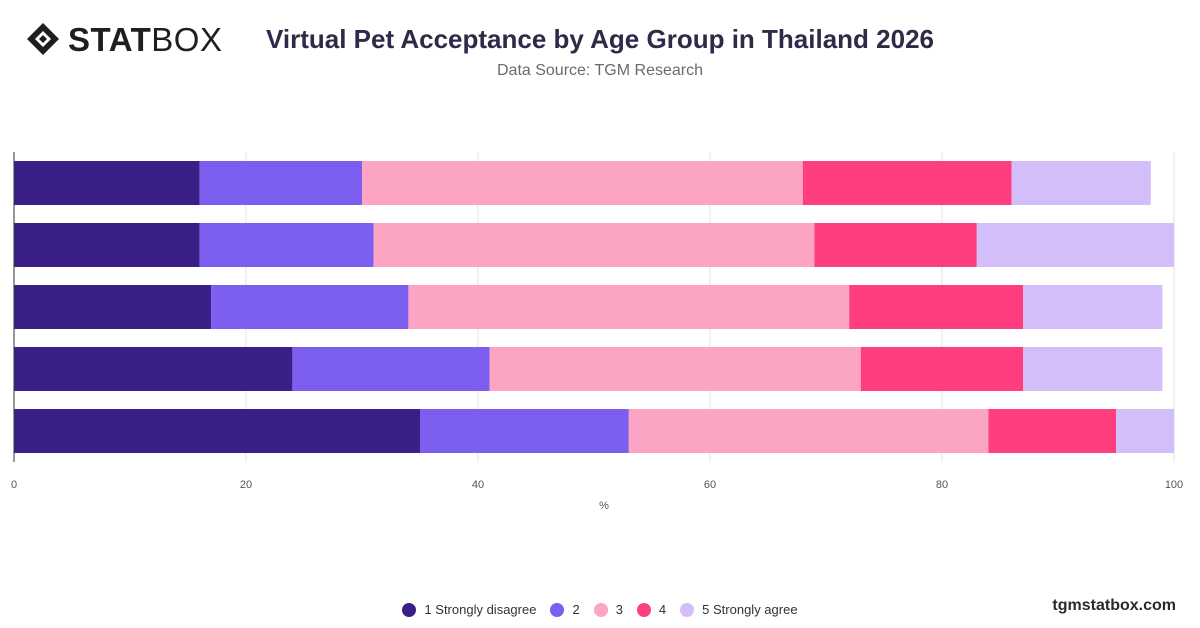  What do you see at coordinates (651, 609) in the screenshot?
I see `legend-item: 4` at bounding box center [651, 609].